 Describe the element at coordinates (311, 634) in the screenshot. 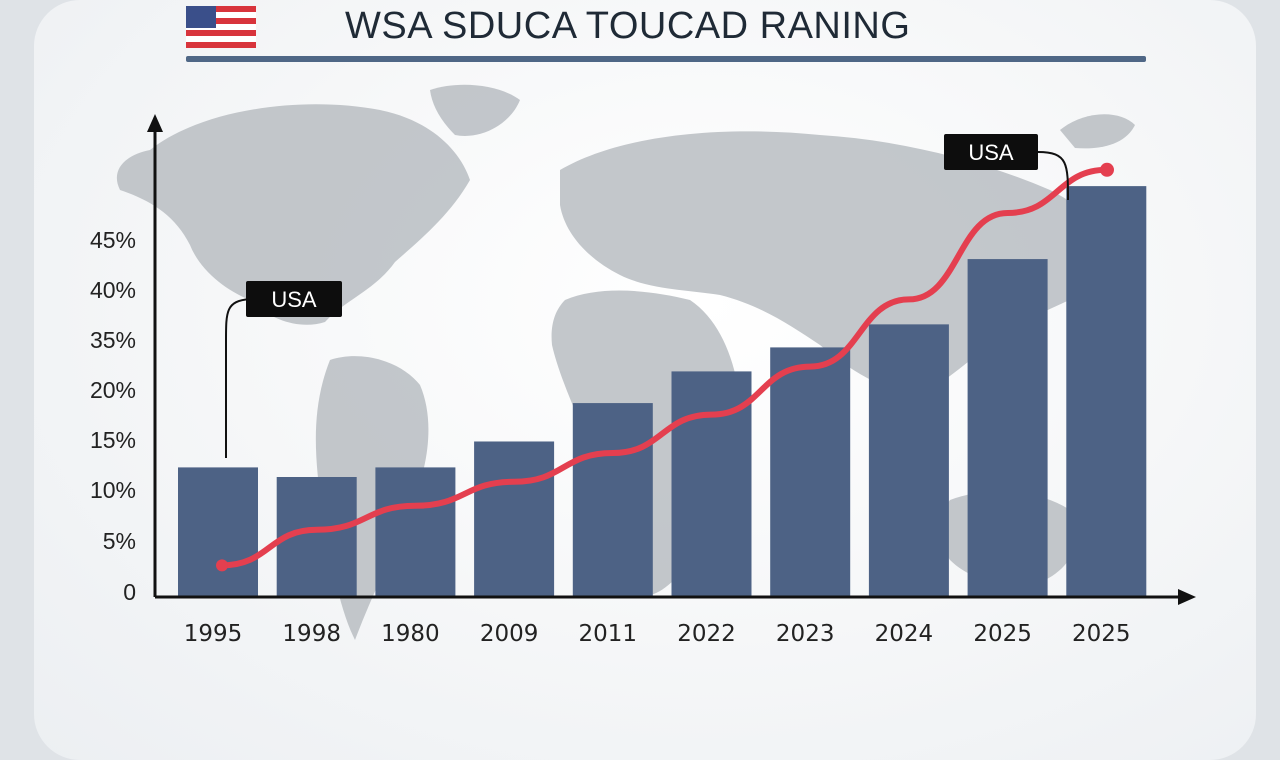

I see `x-tick-label: 1998` at that location.